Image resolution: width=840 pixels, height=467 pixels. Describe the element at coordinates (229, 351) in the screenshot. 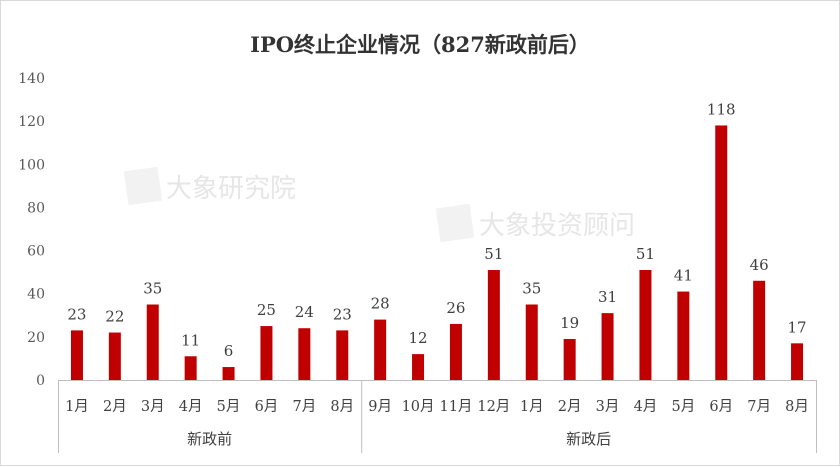

I see `data-label: 6` at that location.